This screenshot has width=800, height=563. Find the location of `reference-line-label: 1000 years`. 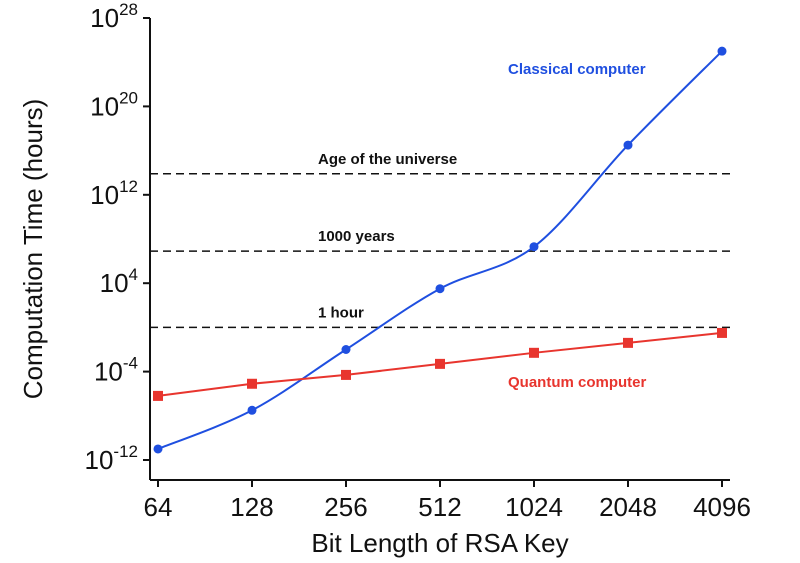

reference-line-label: 1000 years is located at coordinates (356, 236).